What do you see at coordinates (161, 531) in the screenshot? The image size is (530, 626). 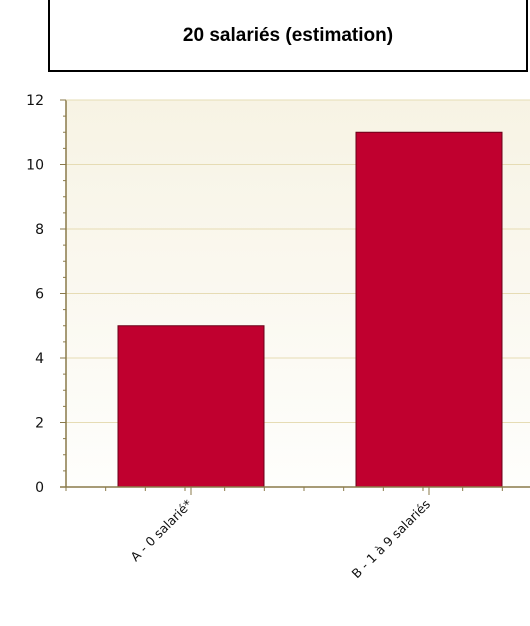 I see `x-tick-label: A - 0 salarié*` at bounding box center [161, 531].